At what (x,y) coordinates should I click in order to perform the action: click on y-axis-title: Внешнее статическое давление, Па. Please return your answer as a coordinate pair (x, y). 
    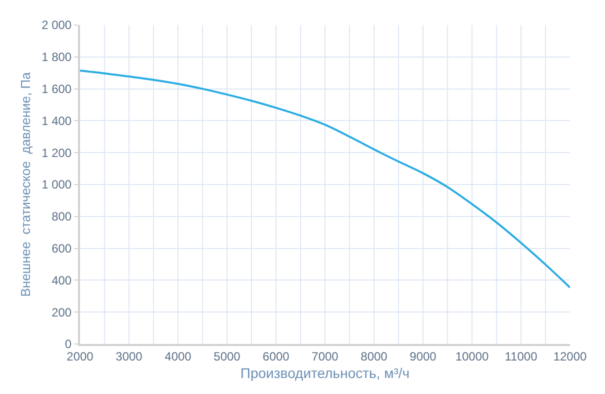
    Looking at the image, I should click on (26, 184).